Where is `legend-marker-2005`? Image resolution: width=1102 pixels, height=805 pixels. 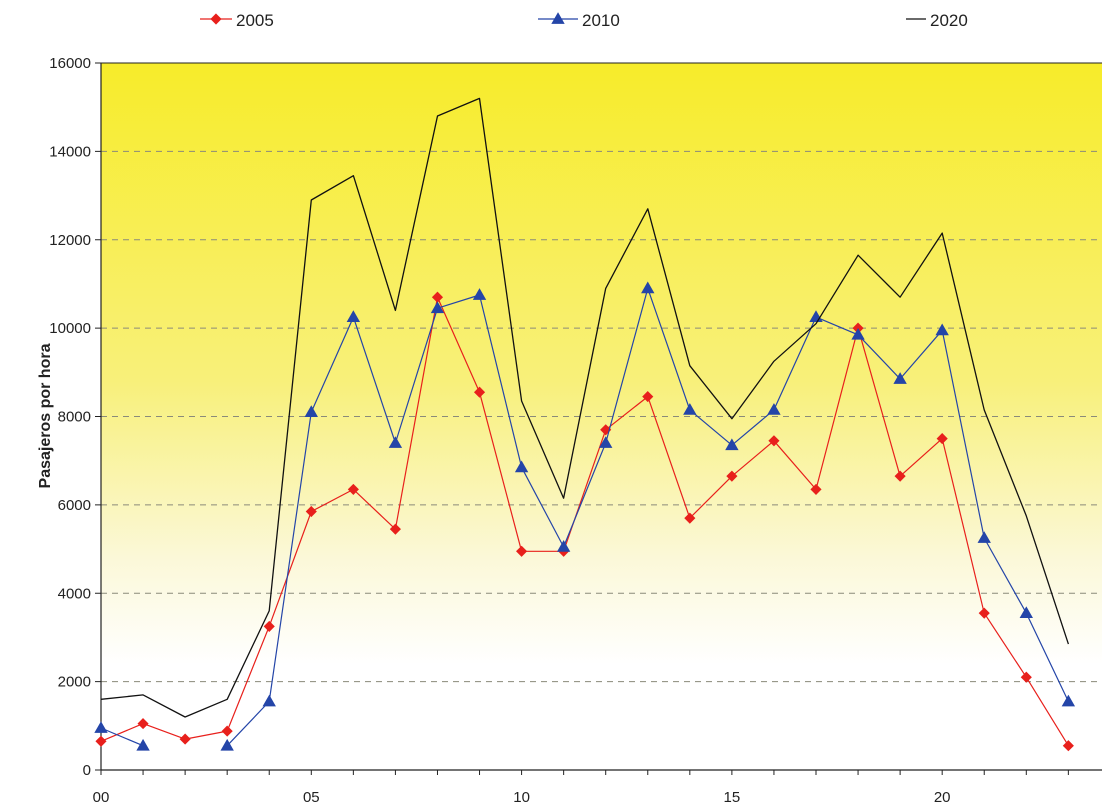 legend-marker-2005 is located at coordinates (216, 19).